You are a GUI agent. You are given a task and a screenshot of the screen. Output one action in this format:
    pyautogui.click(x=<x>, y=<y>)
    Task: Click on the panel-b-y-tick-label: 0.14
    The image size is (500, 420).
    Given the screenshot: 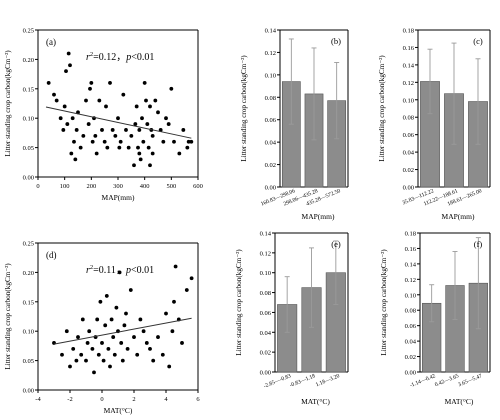 What is the action you would take?
    pyautogui.click(x=271, y=31)
    